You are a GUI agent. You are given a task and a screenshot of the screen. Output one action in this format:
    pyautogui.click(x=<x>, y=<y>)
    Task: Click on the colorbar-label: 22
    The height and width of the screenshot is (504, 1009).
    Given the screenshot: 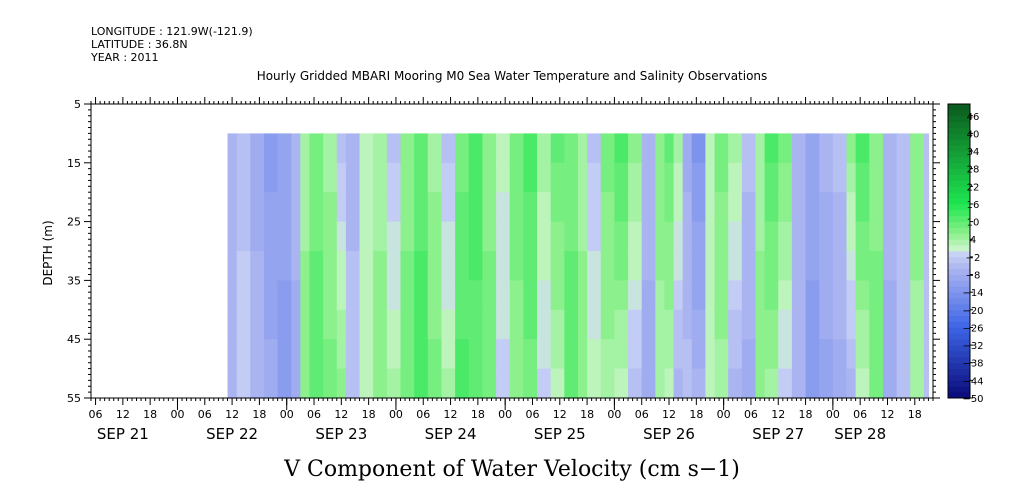 What is the action you would take?
    pyautogui.click(x=973, y=187)
    